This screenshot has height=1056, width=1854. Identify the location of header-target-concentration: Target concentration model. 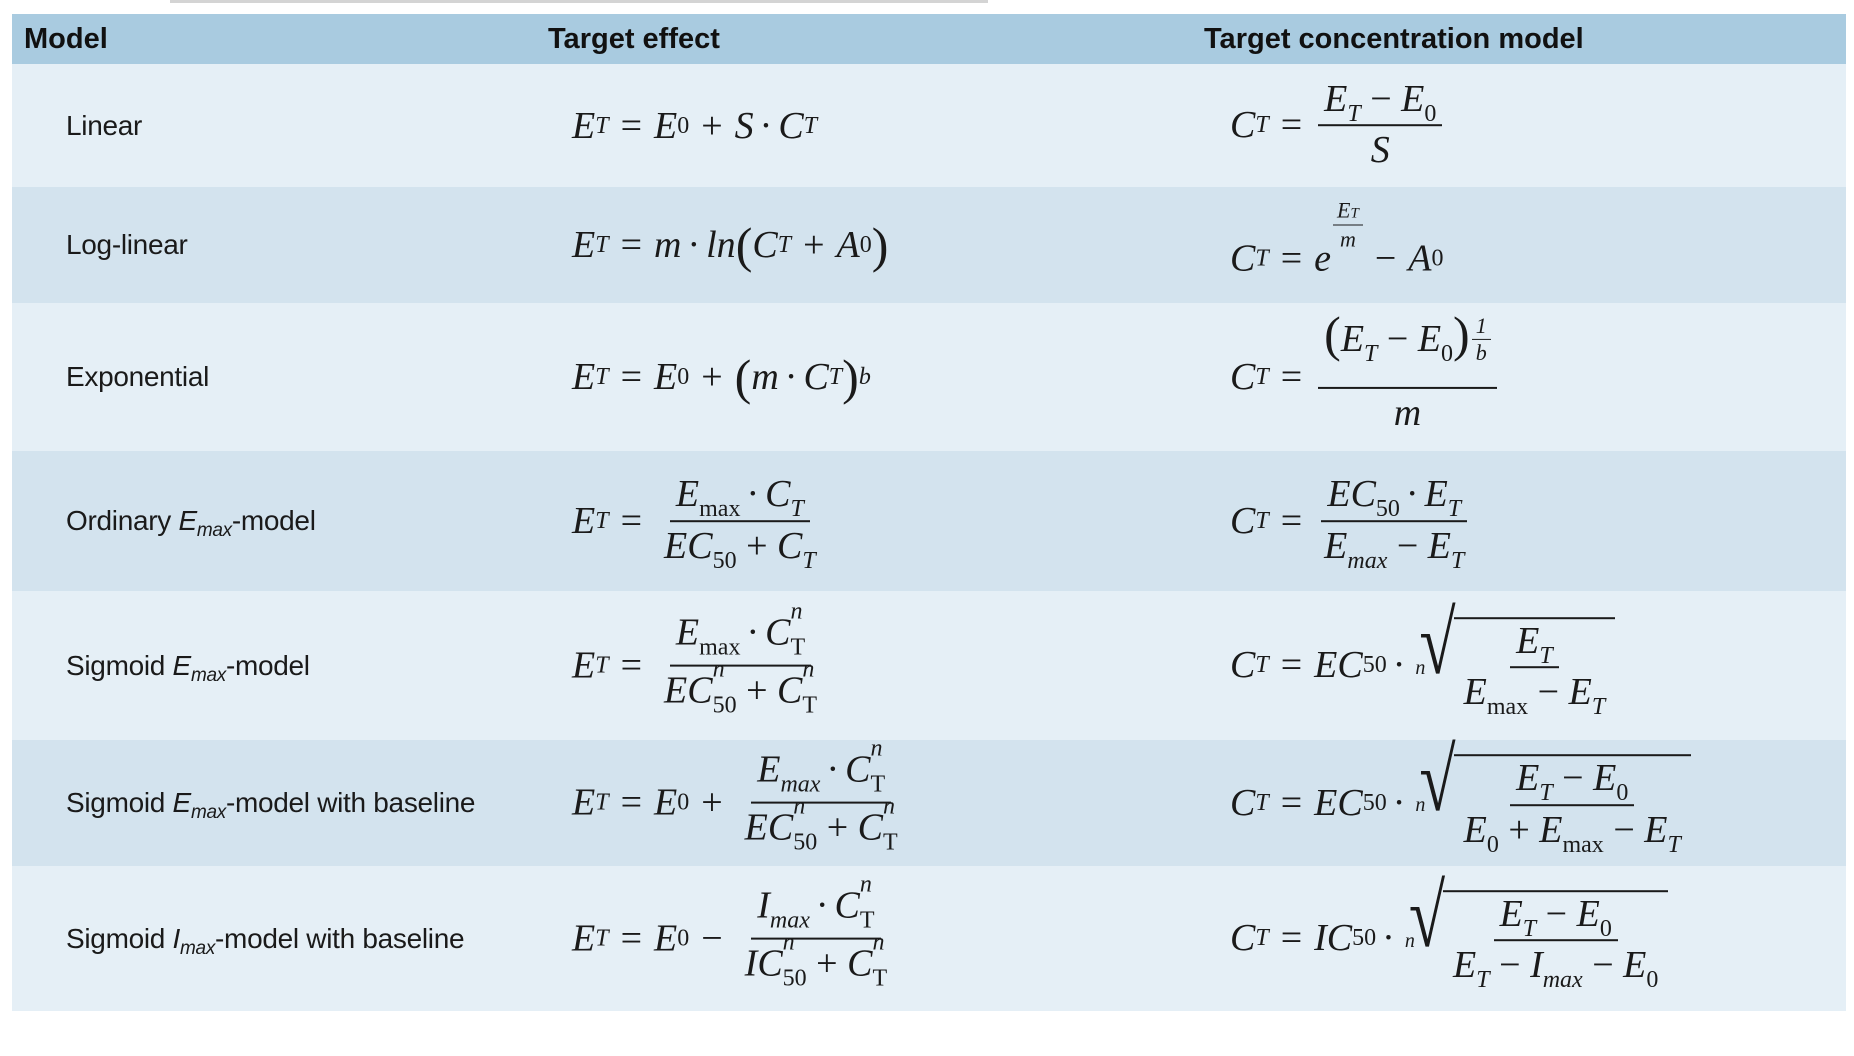
(1394, 39).